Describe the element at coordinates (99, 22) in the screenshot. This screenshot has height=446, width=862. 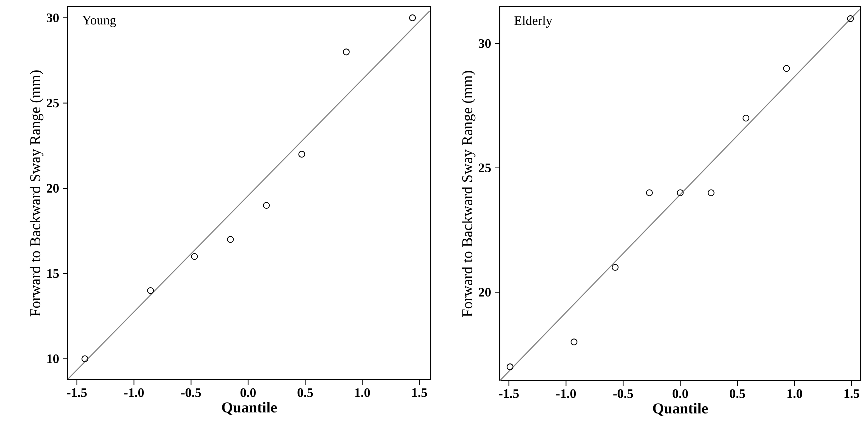
I see `annotation: Young` at that location.